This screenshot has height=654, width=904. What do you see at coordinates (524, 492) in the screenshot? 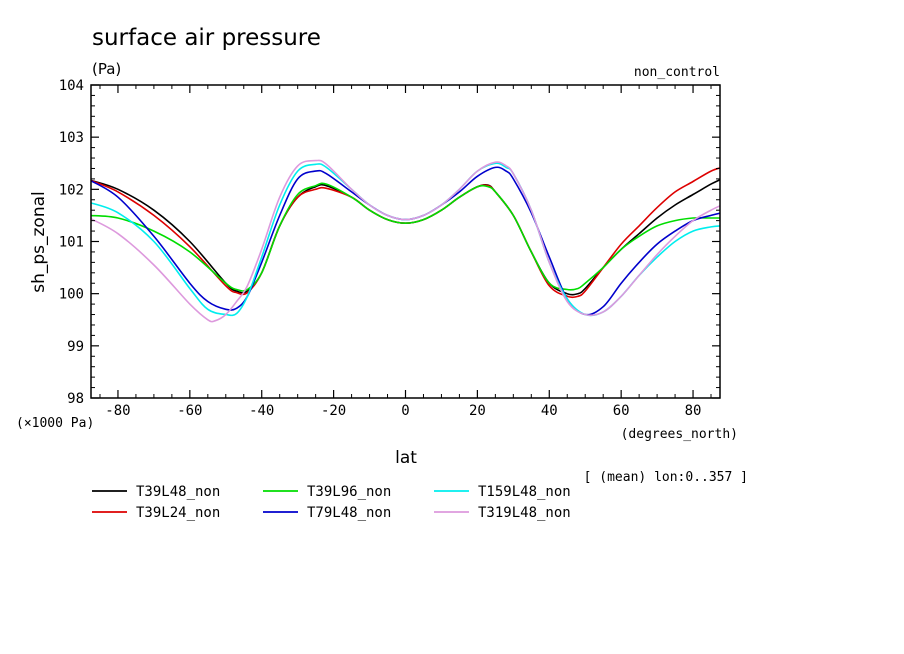
I see `legend-label: T159L48_non` at bounding box center [524, 492].